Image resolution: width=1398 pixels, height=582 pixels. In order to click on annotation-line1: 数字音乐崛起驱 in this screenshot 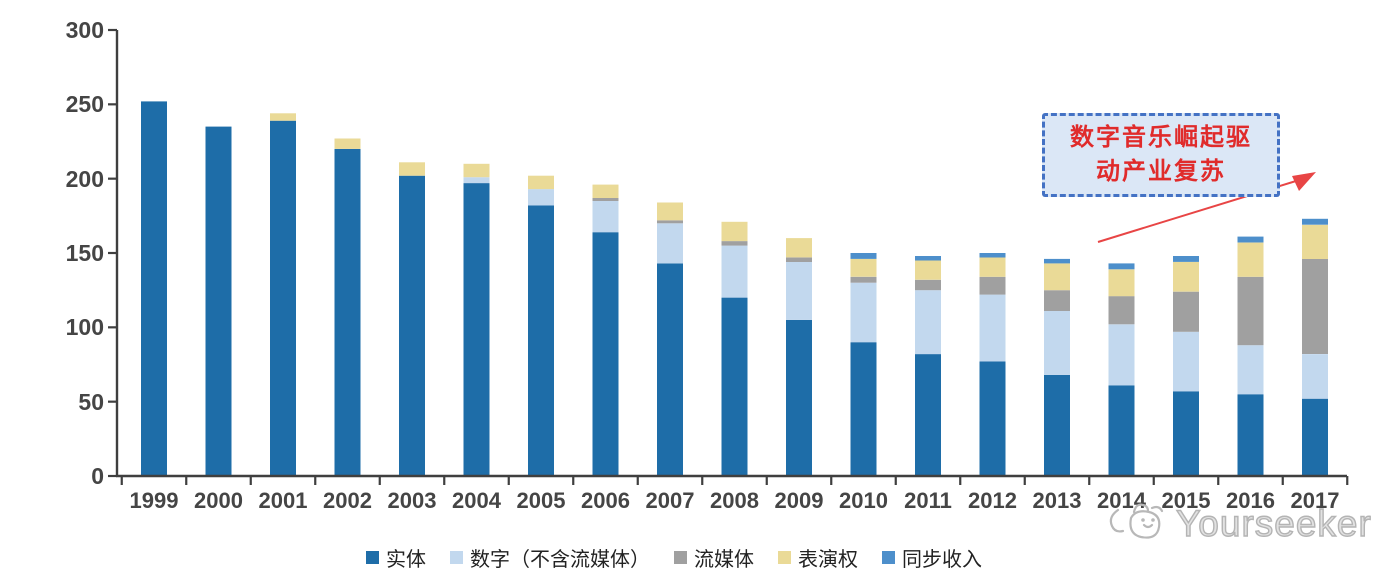, I will do `click(1161, 137)`.